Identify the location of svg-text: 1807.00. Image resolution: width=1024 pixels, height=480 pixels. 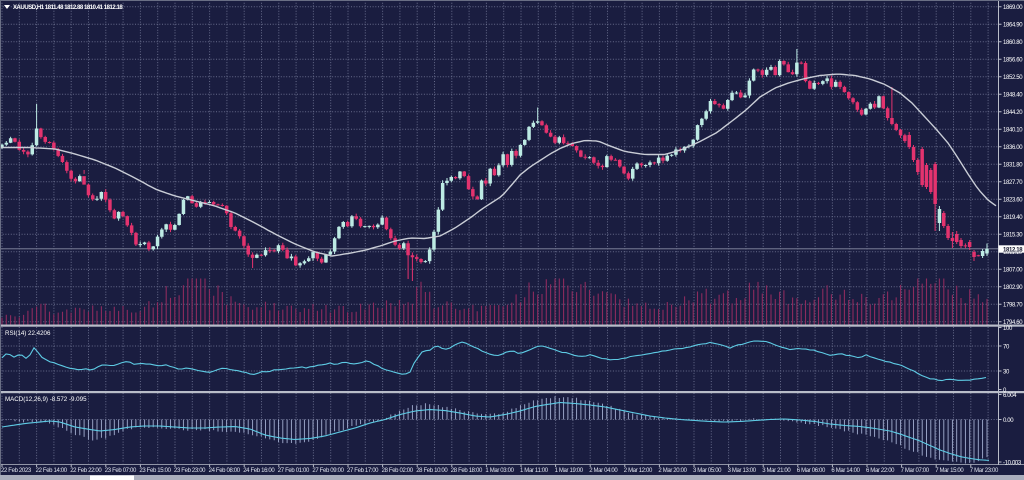
(1013, 271).